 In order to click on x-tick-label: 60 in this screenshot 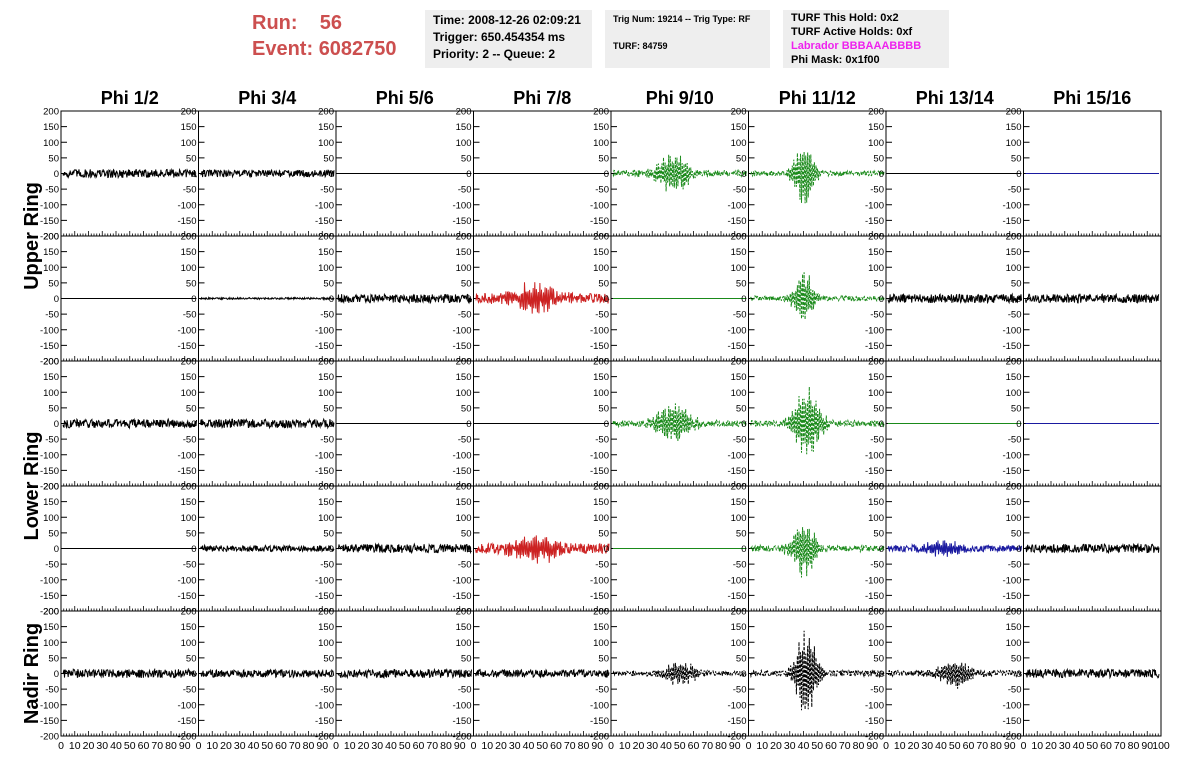, I will do `click(281, 746)`.